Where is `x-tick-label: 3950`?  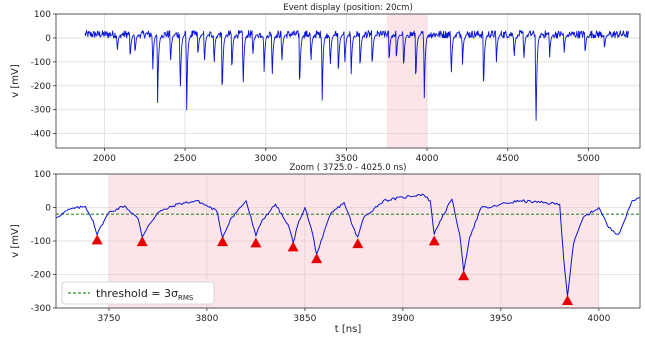 x-tick-label: 3950 is located at coordinates (500, 319).